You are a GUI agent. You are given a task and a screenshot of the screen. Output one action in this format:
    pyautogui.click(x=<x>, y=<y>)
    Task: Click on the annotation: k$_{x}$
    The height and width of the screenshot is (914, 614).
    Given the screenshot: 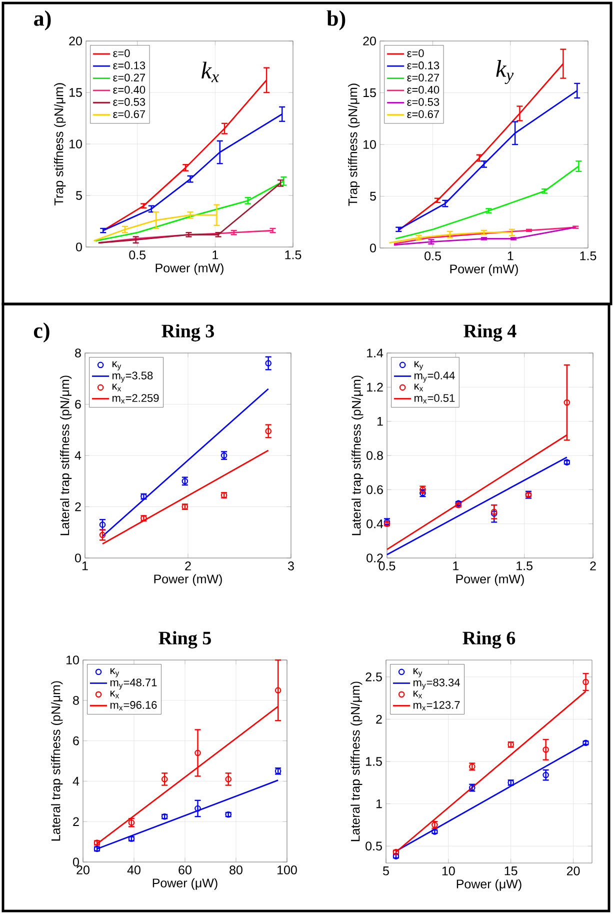 What is the action you would take?
    pyautogui.click(x=210, y=72)
    